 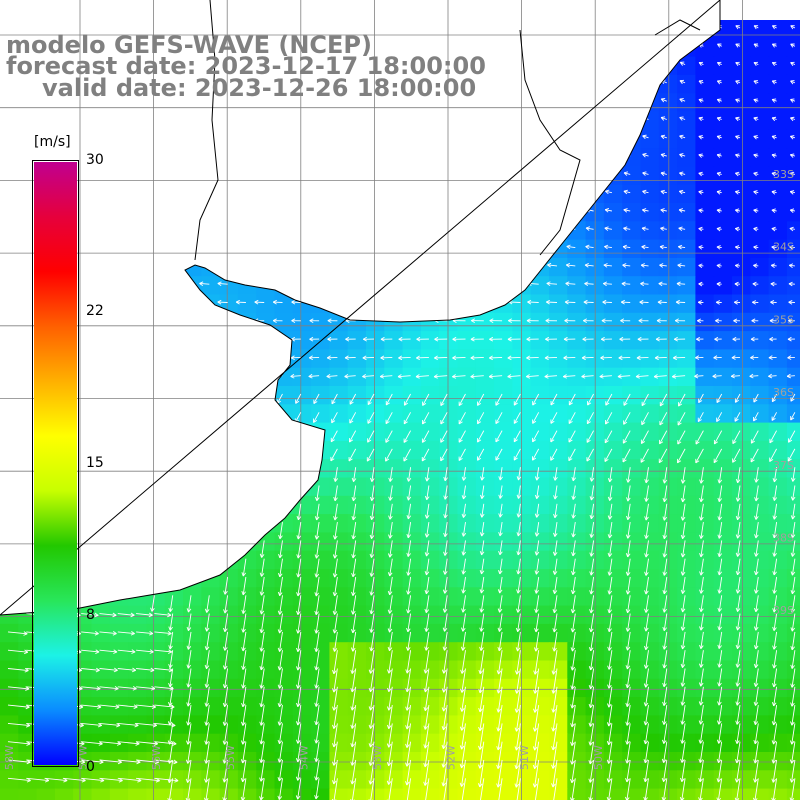 What do you see at coordinates (9, 757) in the screenshot?
I see `lon-label: 58W` at bounding box center [9, 757].